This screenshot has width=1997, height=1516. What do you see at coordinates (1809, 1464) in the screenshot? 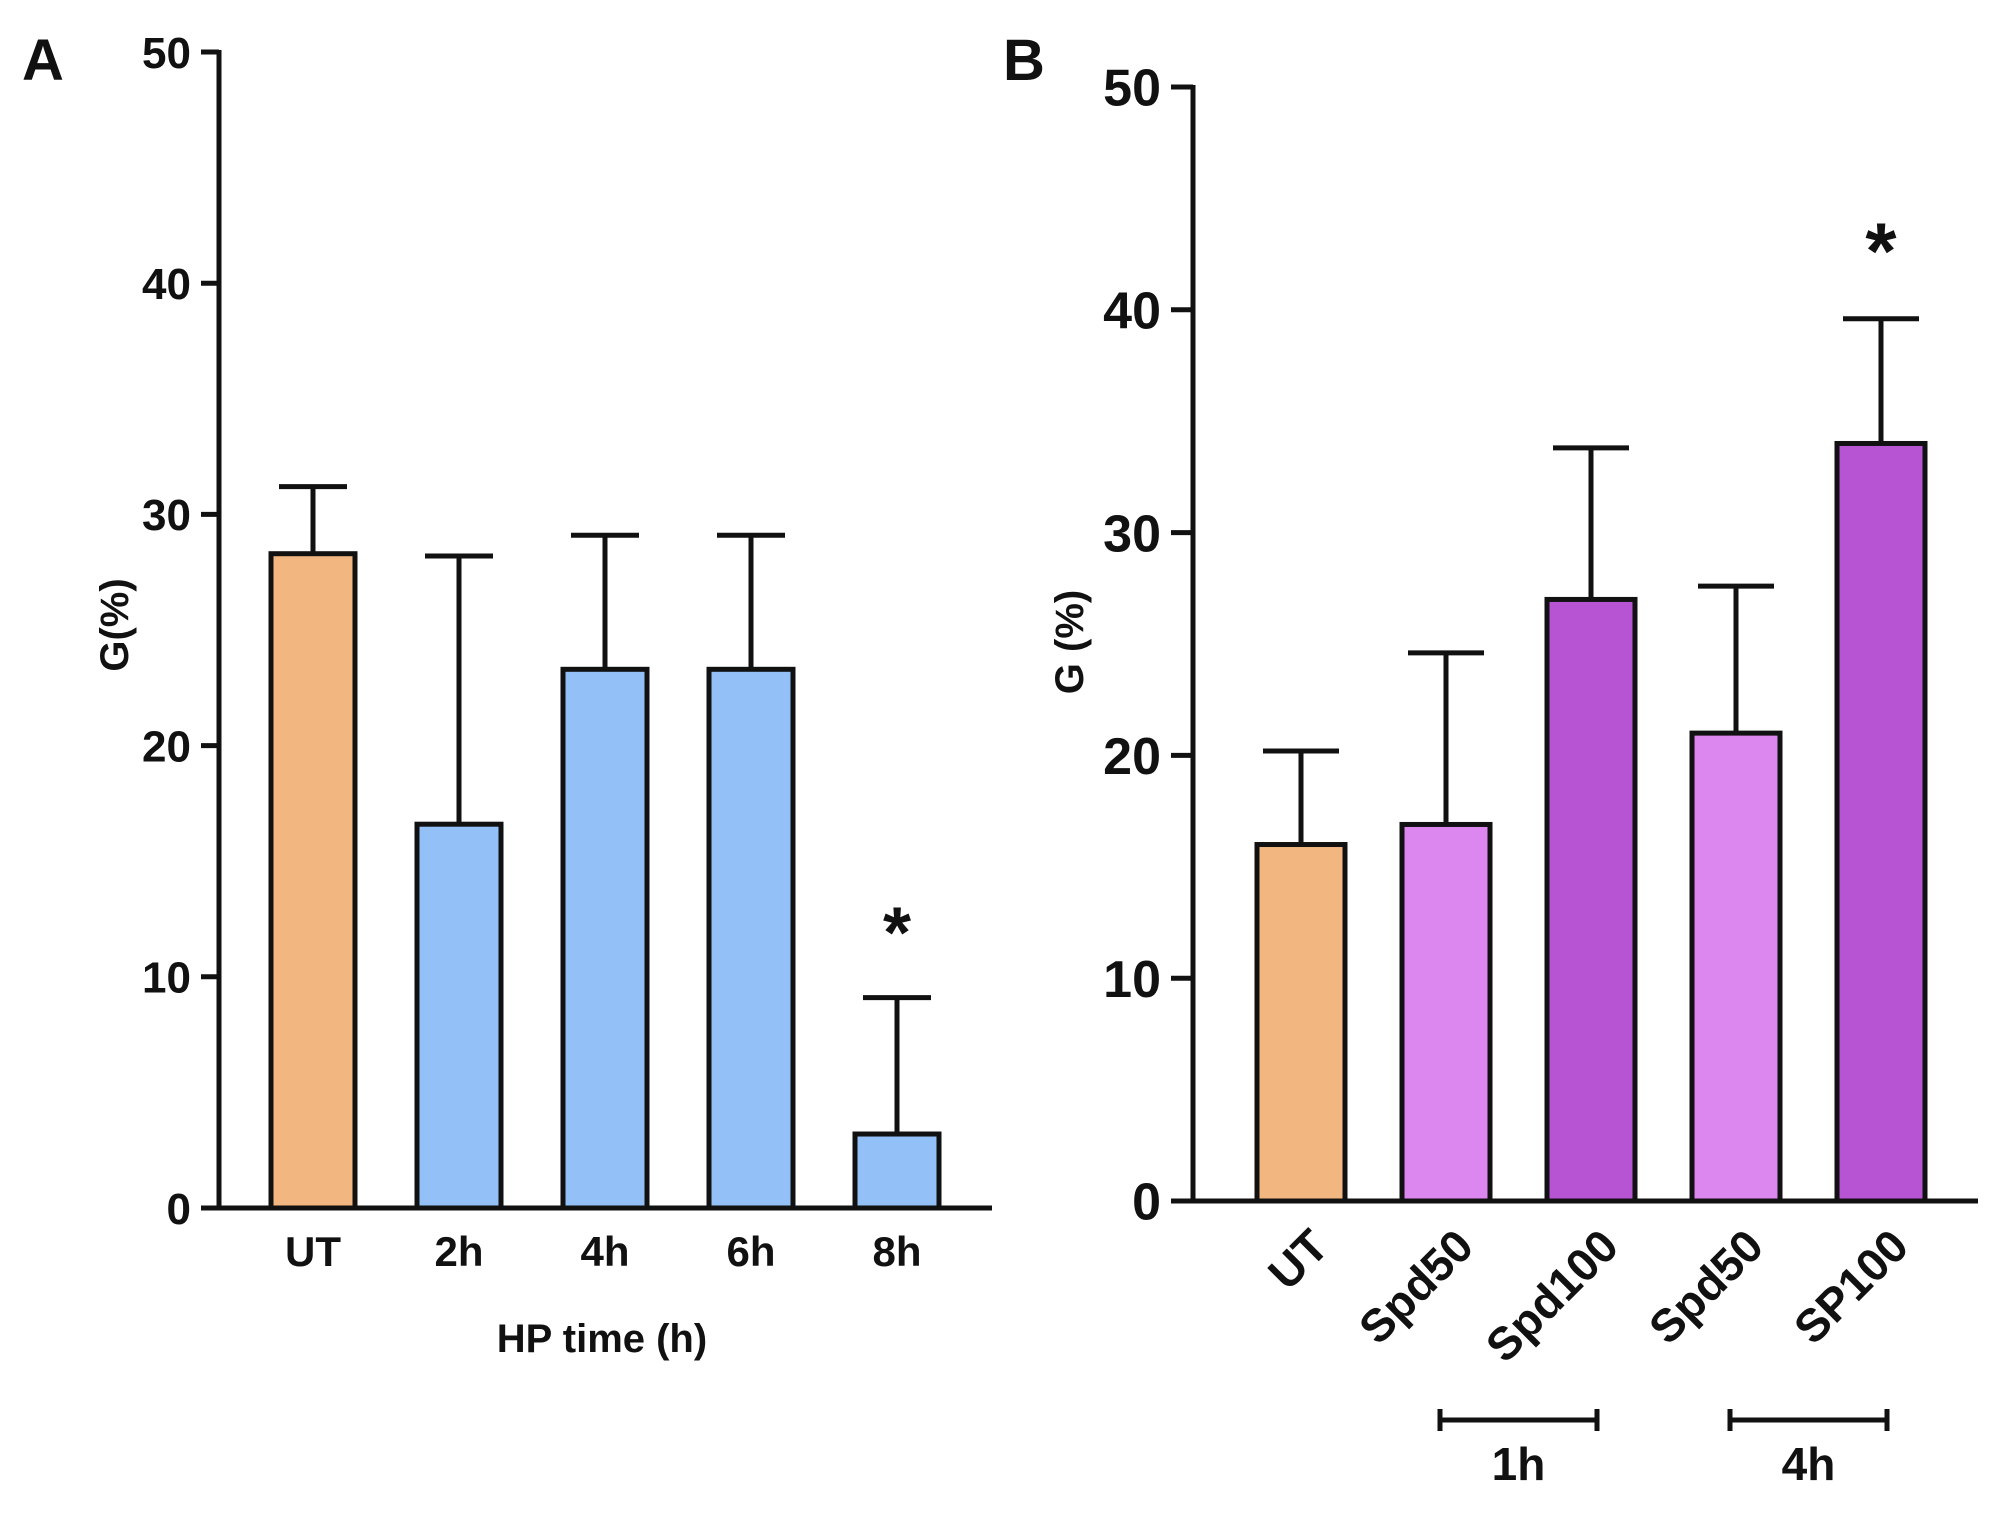
I see `group-label: 4h` at bounding box center [1809, 1464].